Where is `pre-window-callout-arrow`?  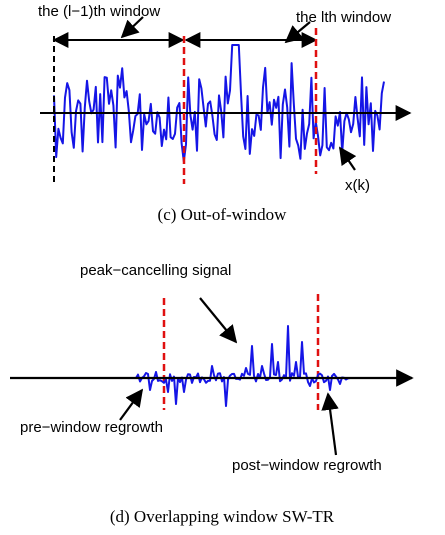
pre-window-callout-arrow is located at coordinates (131, 404).